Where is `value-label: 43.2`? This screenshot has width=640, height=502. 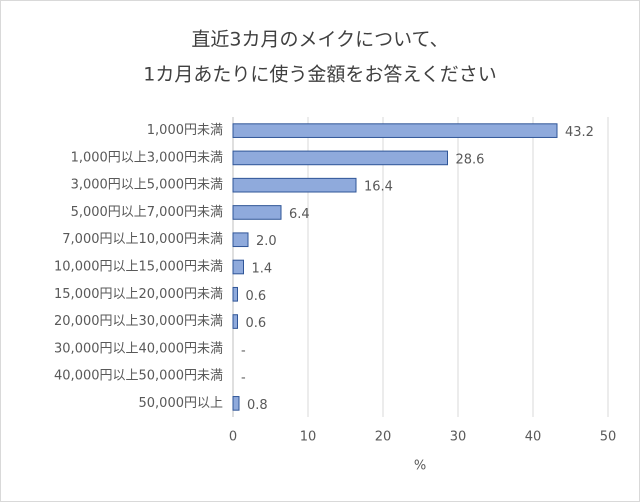
value-label: 43.2 is located at coordinates (579, 132).